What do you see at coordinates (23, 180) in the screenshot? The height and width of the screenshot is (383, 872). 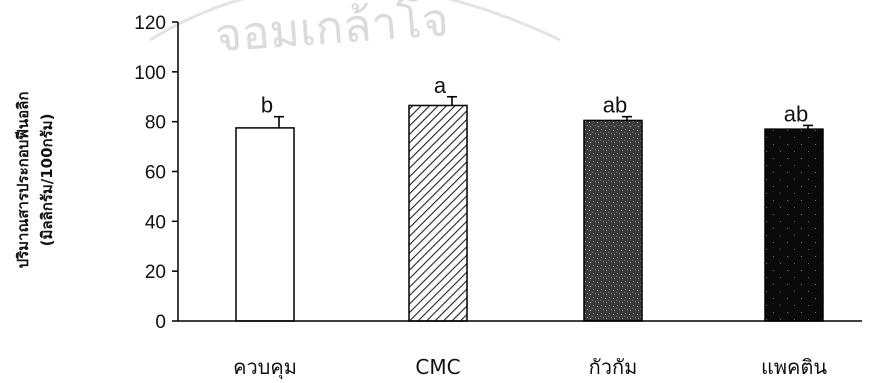 I see `y-axis-title-line-1: ปริมาณสารประกอบฟีนอลิก` at bounding box center [23, 180].